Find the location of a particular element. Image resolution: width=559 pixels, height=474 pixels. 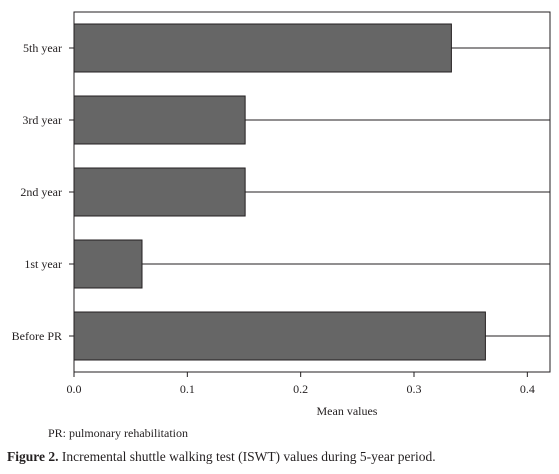

caption-label: Figure 2. is located at coordinates (33, 456).